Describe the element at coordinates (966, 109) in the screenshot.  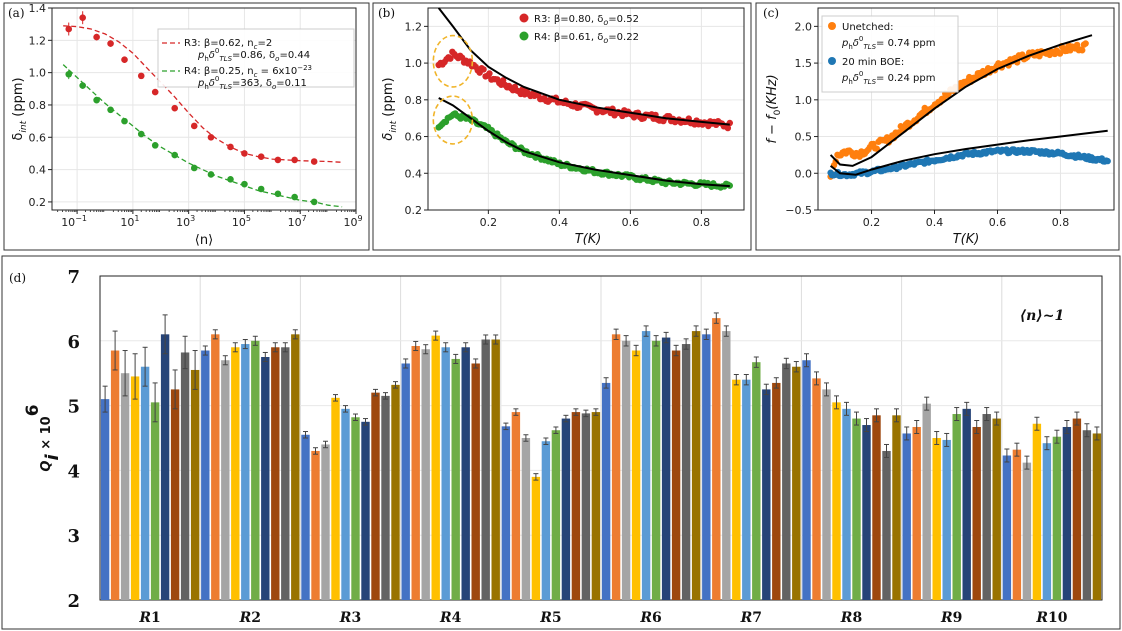
I see `axes-frame` at that location.